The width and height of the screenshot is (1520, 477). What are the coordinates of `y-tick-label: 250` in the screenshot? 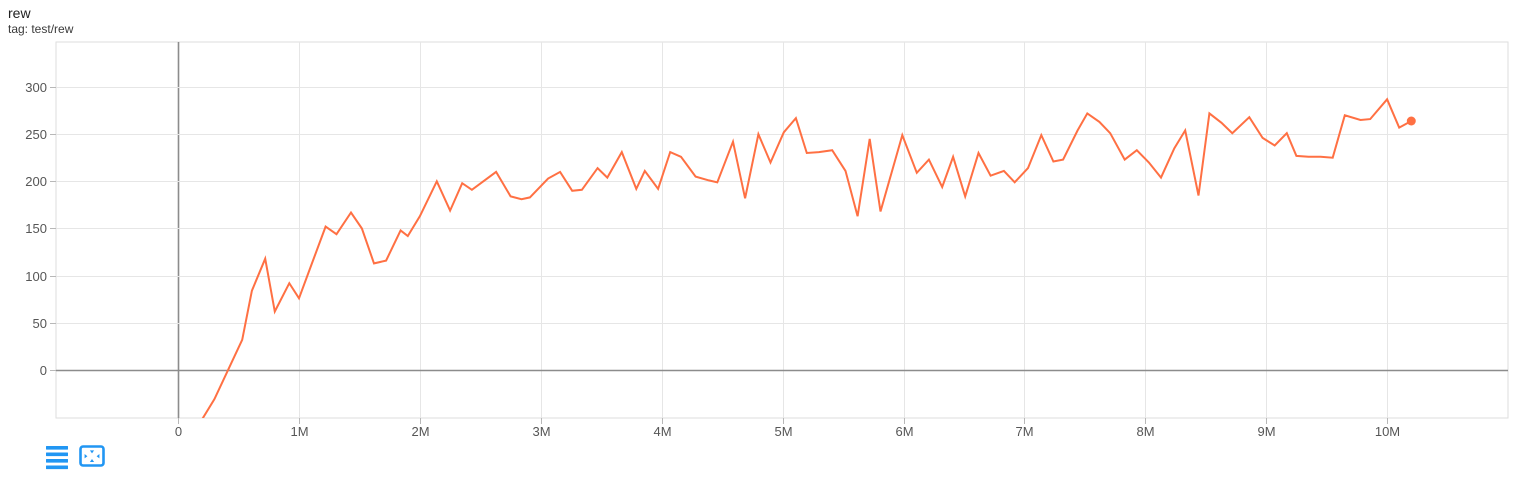 It's located at (36, 134).